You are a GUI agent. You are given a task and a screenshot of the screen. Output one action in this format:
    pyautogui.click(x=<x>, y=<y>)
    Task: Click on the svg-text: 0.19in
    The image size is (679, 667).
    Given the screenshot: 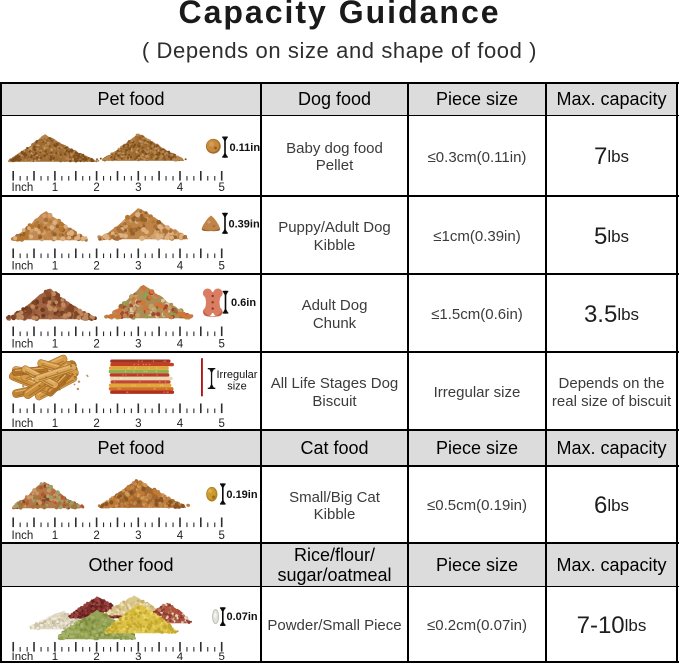 What is the action you would take?
    pyautogui.click(x=241, y=495)
    